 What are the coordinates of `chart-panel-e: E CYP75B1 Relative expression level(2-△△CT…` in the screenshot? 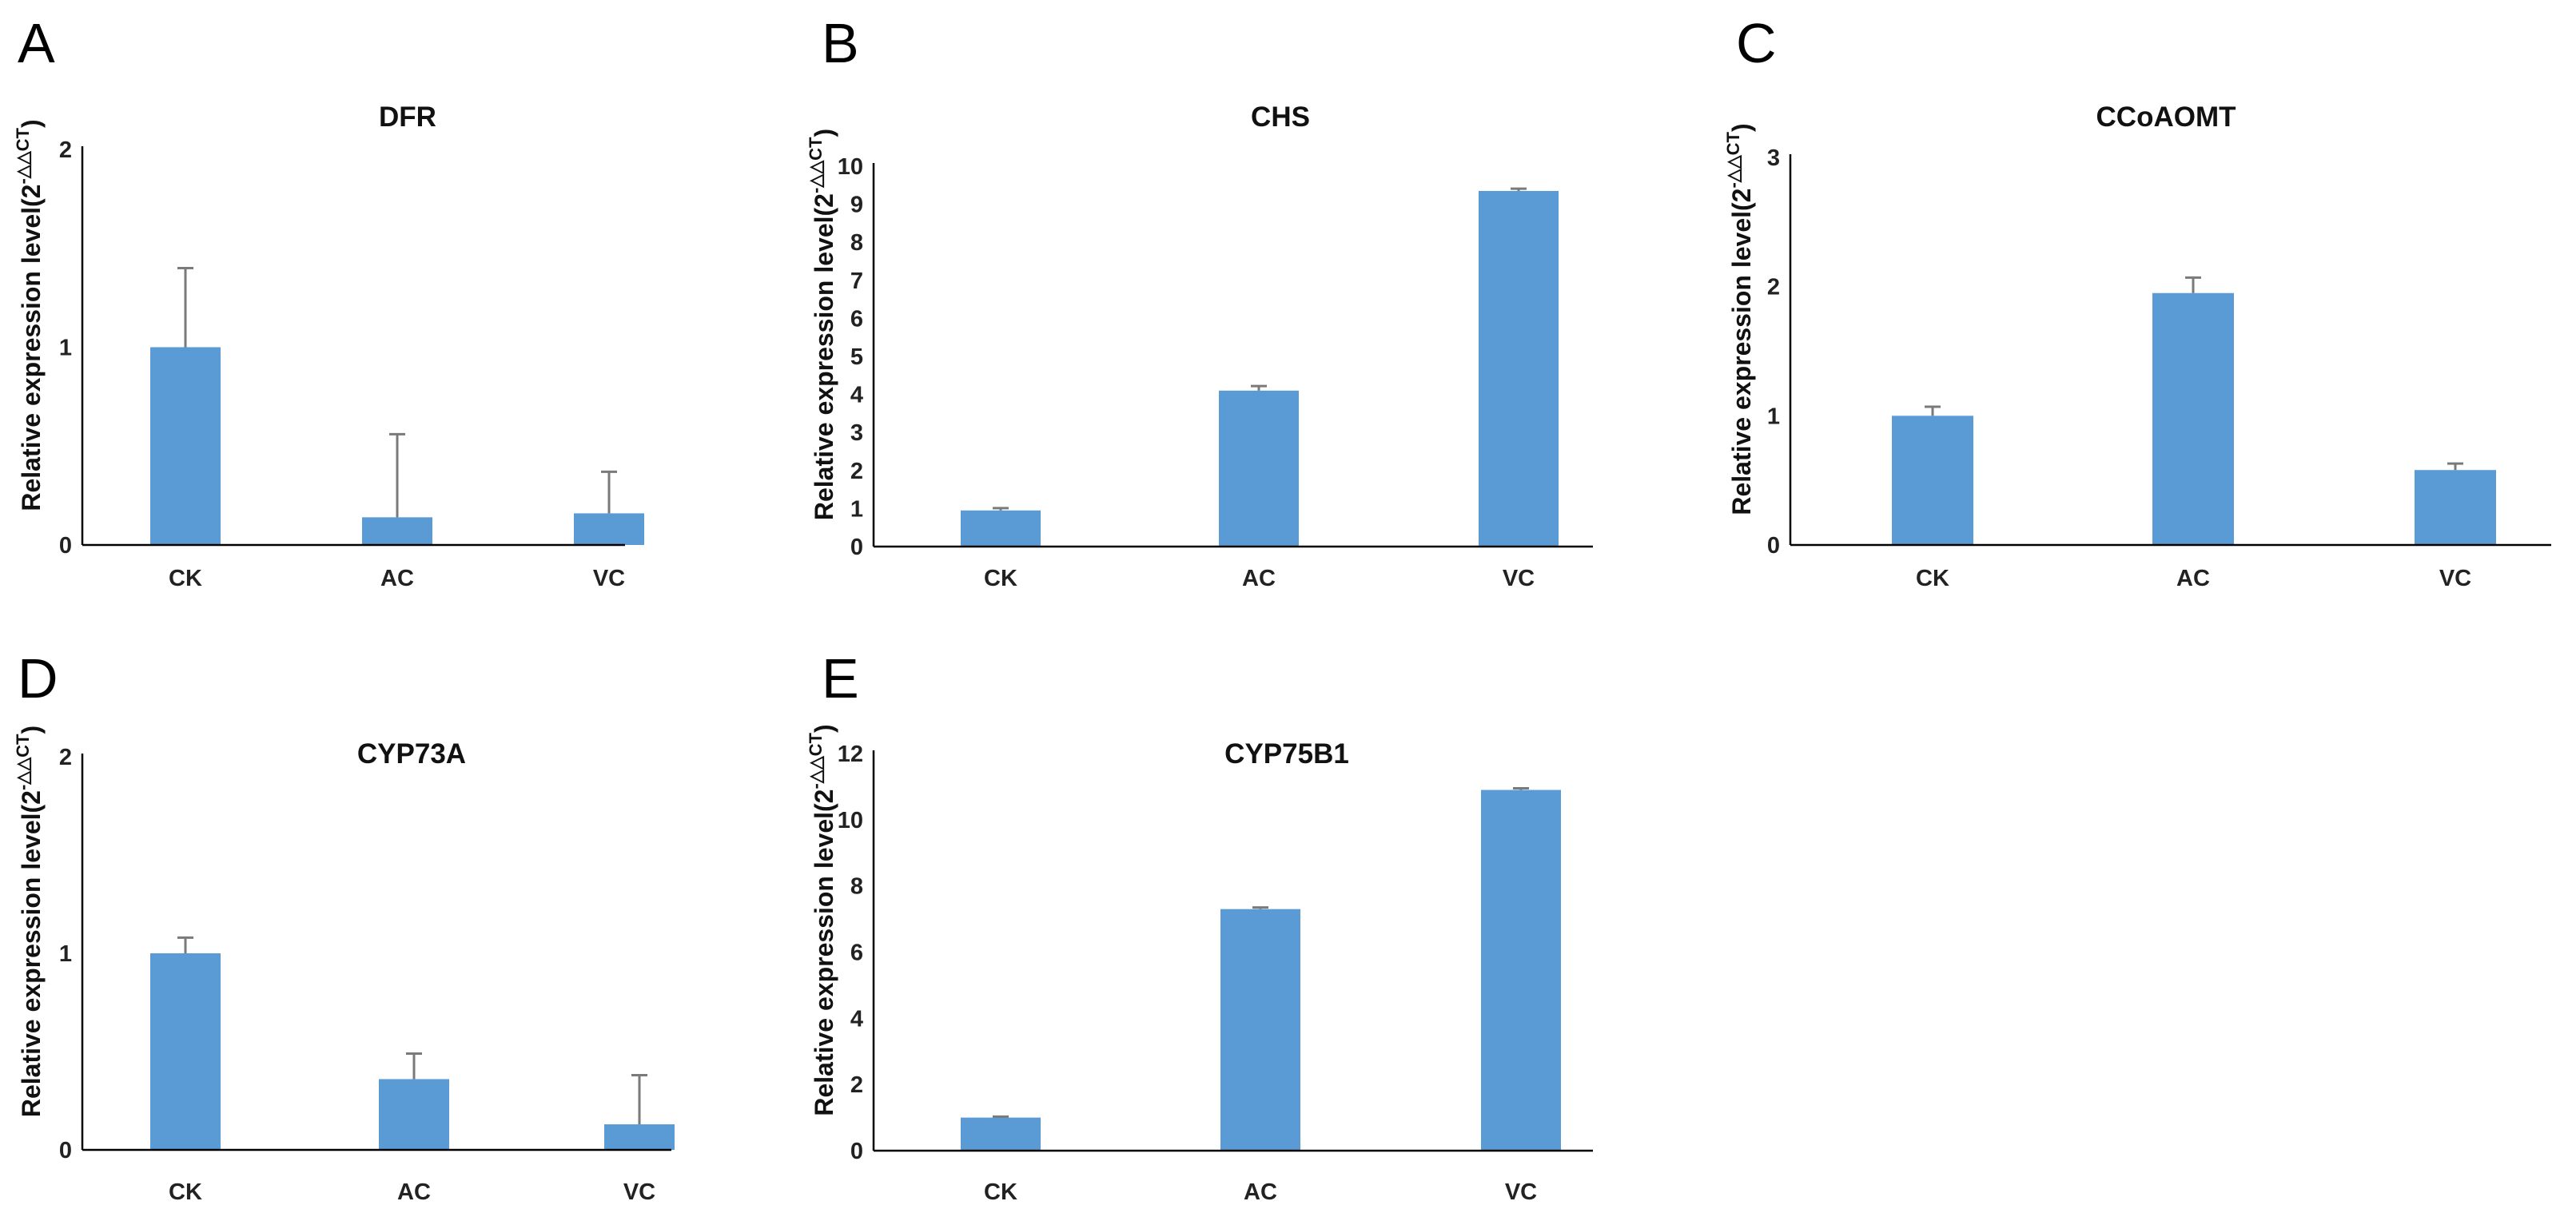 It's located at (1199, 926).